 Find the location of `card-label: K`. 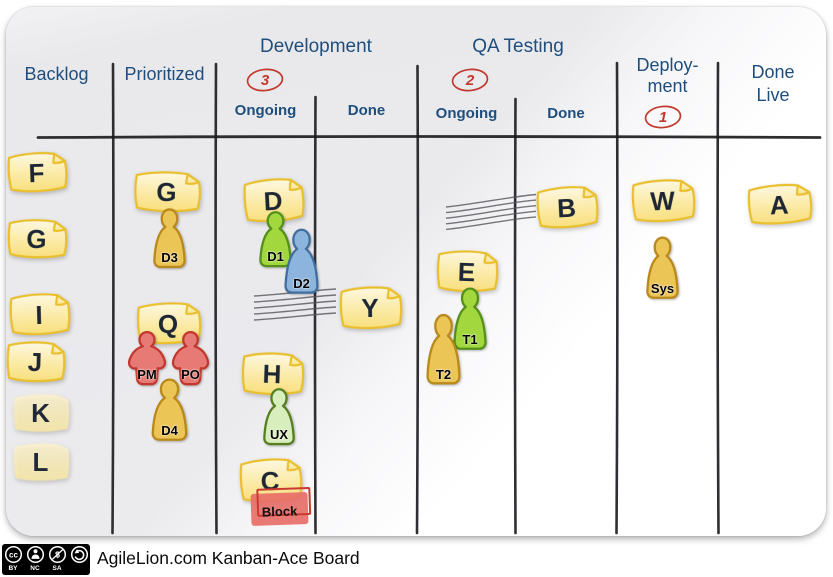

card-label: K is located at coordinates (40, 413).